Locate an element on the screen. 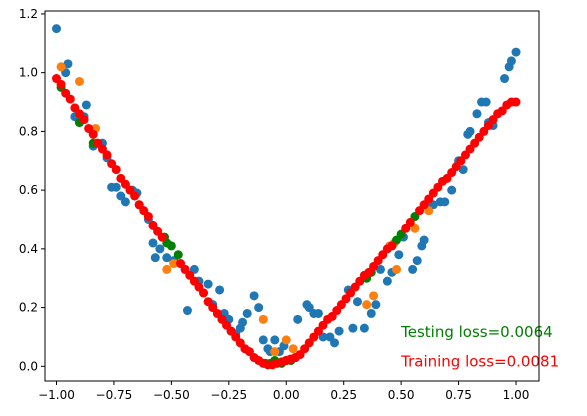 This screenshot has height=416, width=587. x-tick-label: 0.00 is located at coordinates (286, 395).